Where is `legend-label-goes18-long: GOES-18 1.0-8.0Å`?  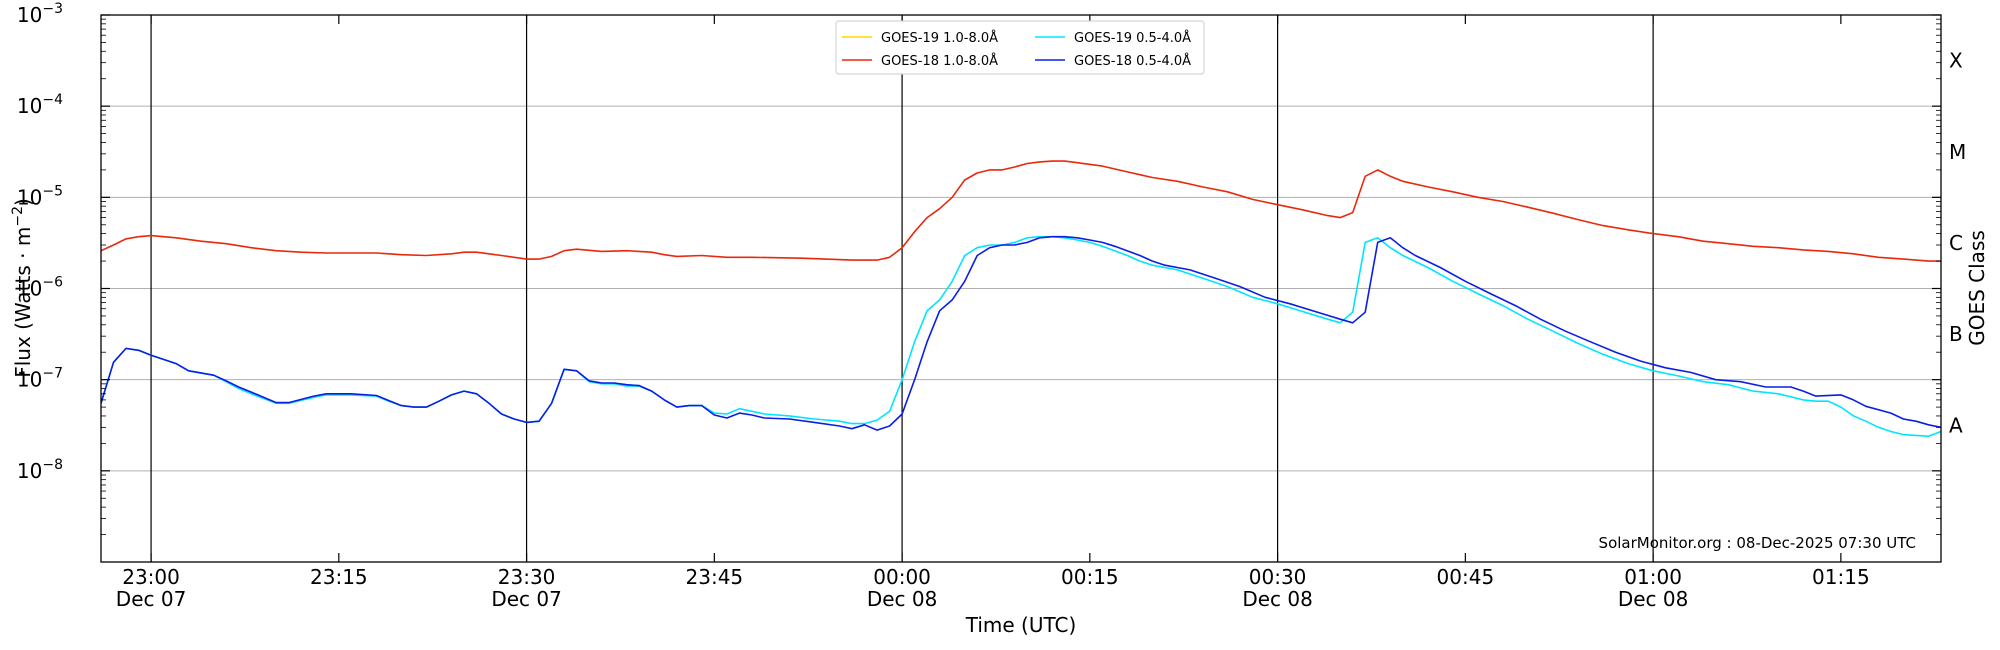 legend-label-goes18-long: GOES-18 1.0-8.0Å is located at coordinates (939, 61).